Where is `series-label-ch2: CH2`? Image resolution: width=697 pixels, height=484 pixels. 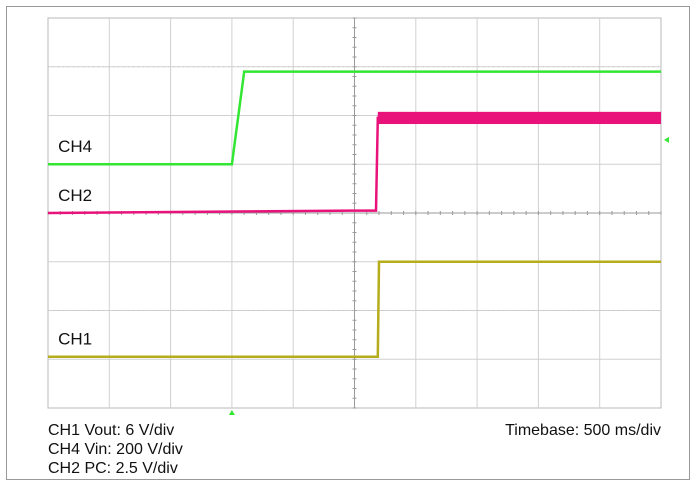 series-label-ch2: CH2 is located at coordinates (75, 195).